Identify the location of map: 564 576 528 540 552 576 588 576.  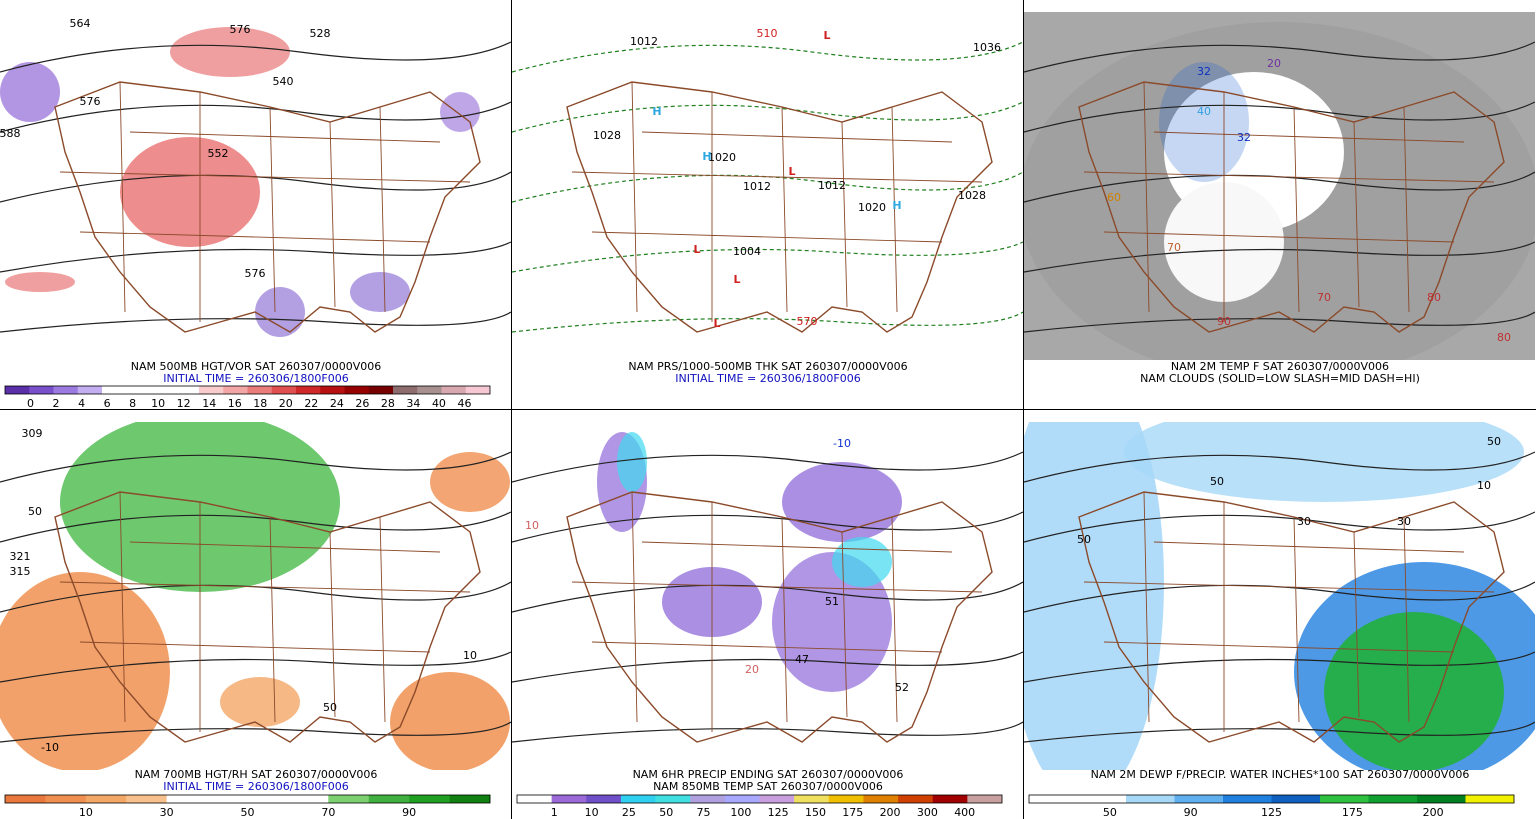
(255, 186).